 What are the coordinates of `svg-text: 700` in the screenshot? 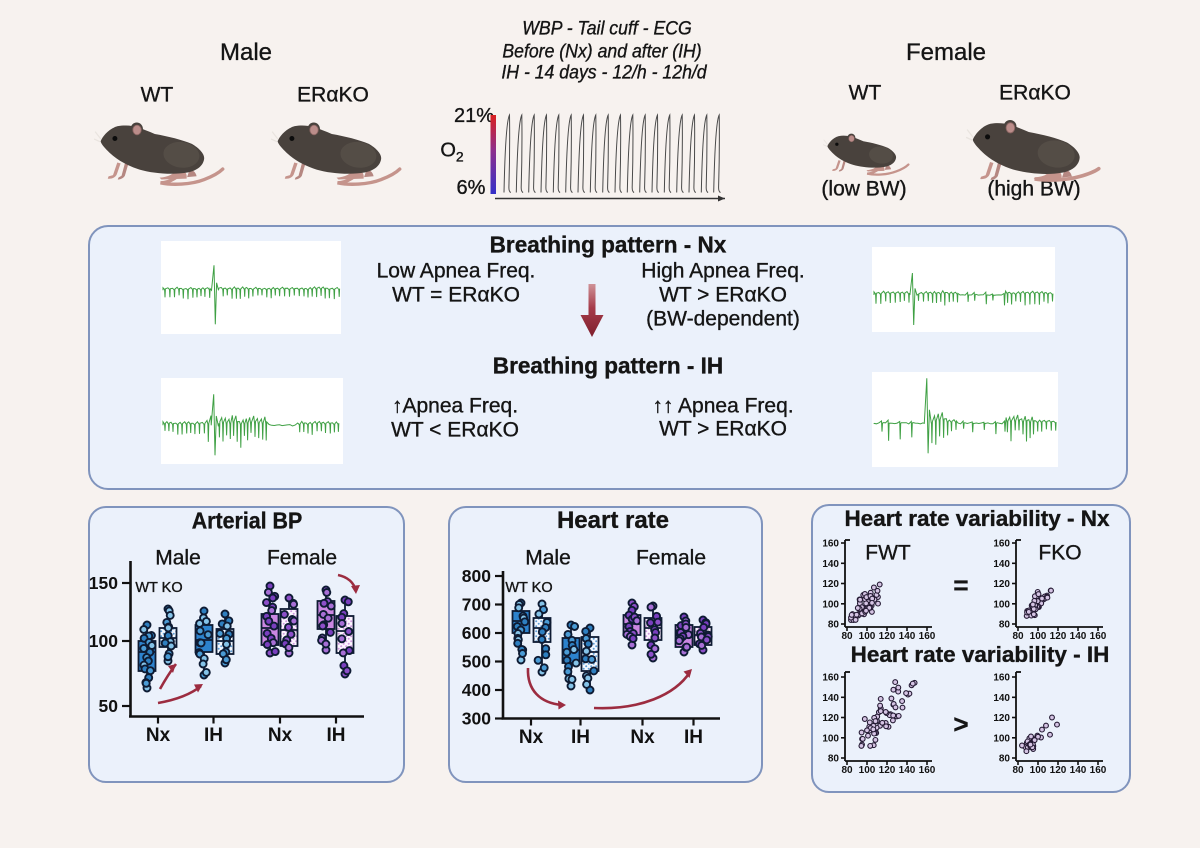 It's located at (476, 605).